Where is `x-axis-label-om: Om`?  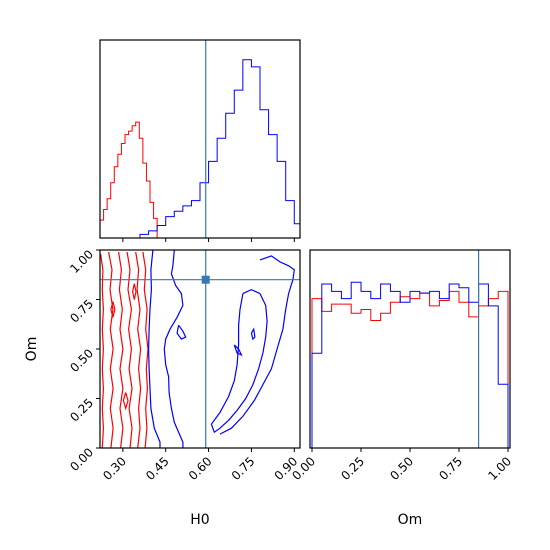 x-axis-label-om: Om is located at coordinates (410, 520).